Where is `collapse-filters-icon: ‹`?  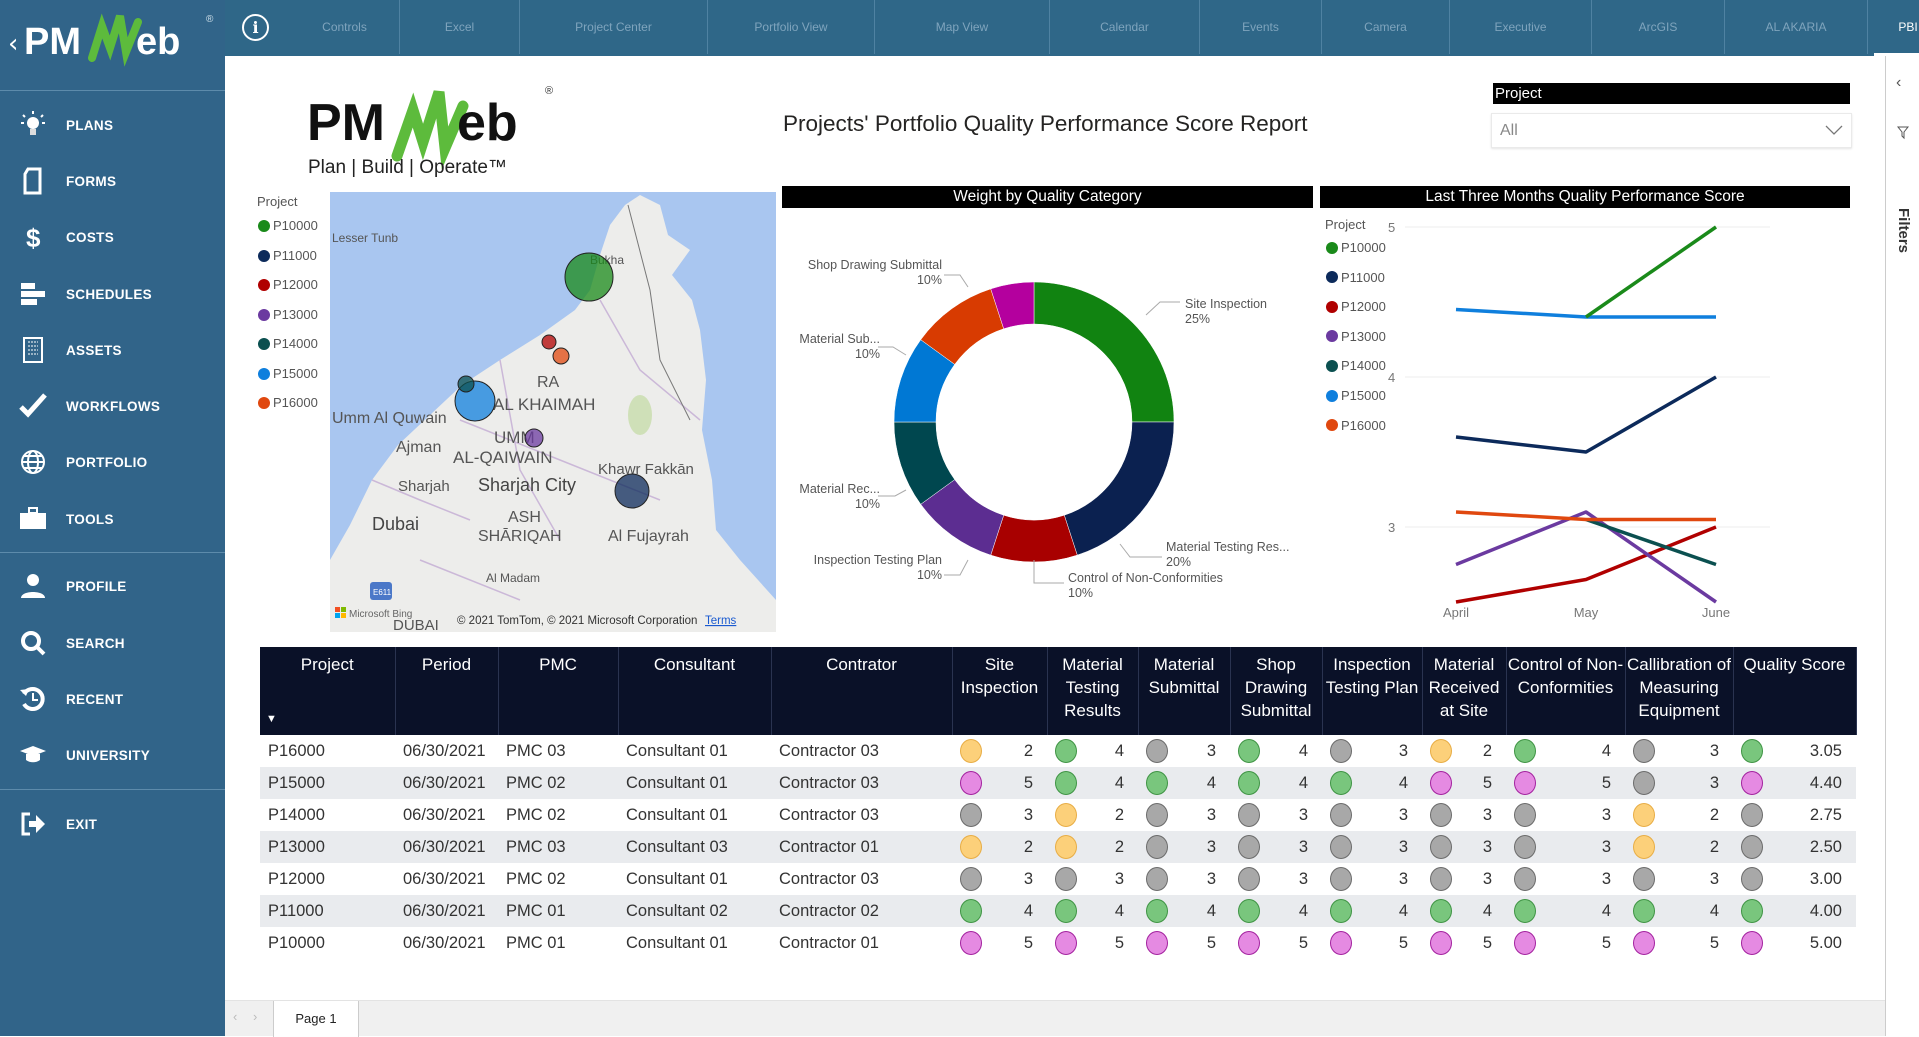
collapse-filters-icon: ‹ is located at coordinates (1899, 82).